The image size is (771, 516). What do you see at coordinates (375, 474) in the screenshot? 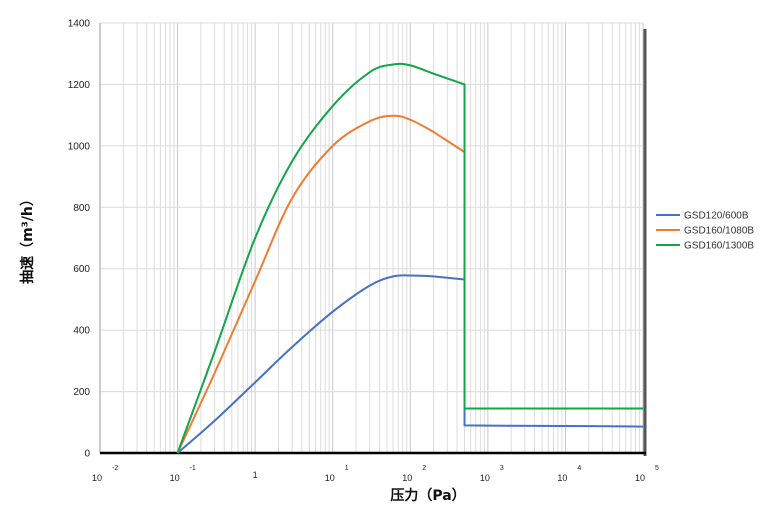
I see `x-tick-labels: 10 -2 10 -1 1 10 1 10 2 10 3 10 4 10 5` at bounding box center [375, 474].